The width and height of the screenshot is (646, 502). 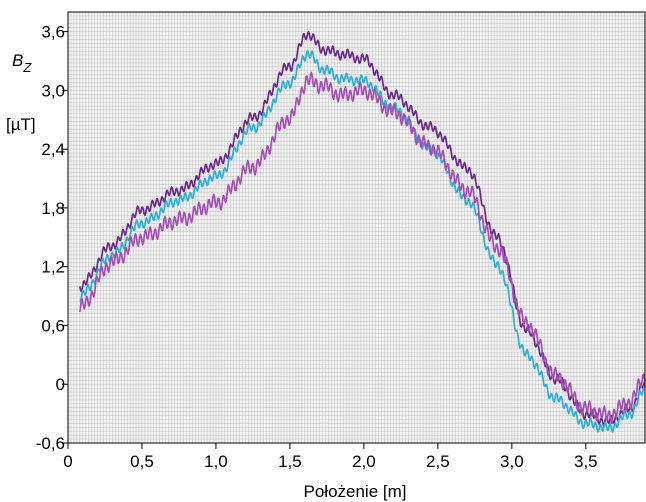 I want to click on y-tick-label: 2,4, so click(x=53, y=149).